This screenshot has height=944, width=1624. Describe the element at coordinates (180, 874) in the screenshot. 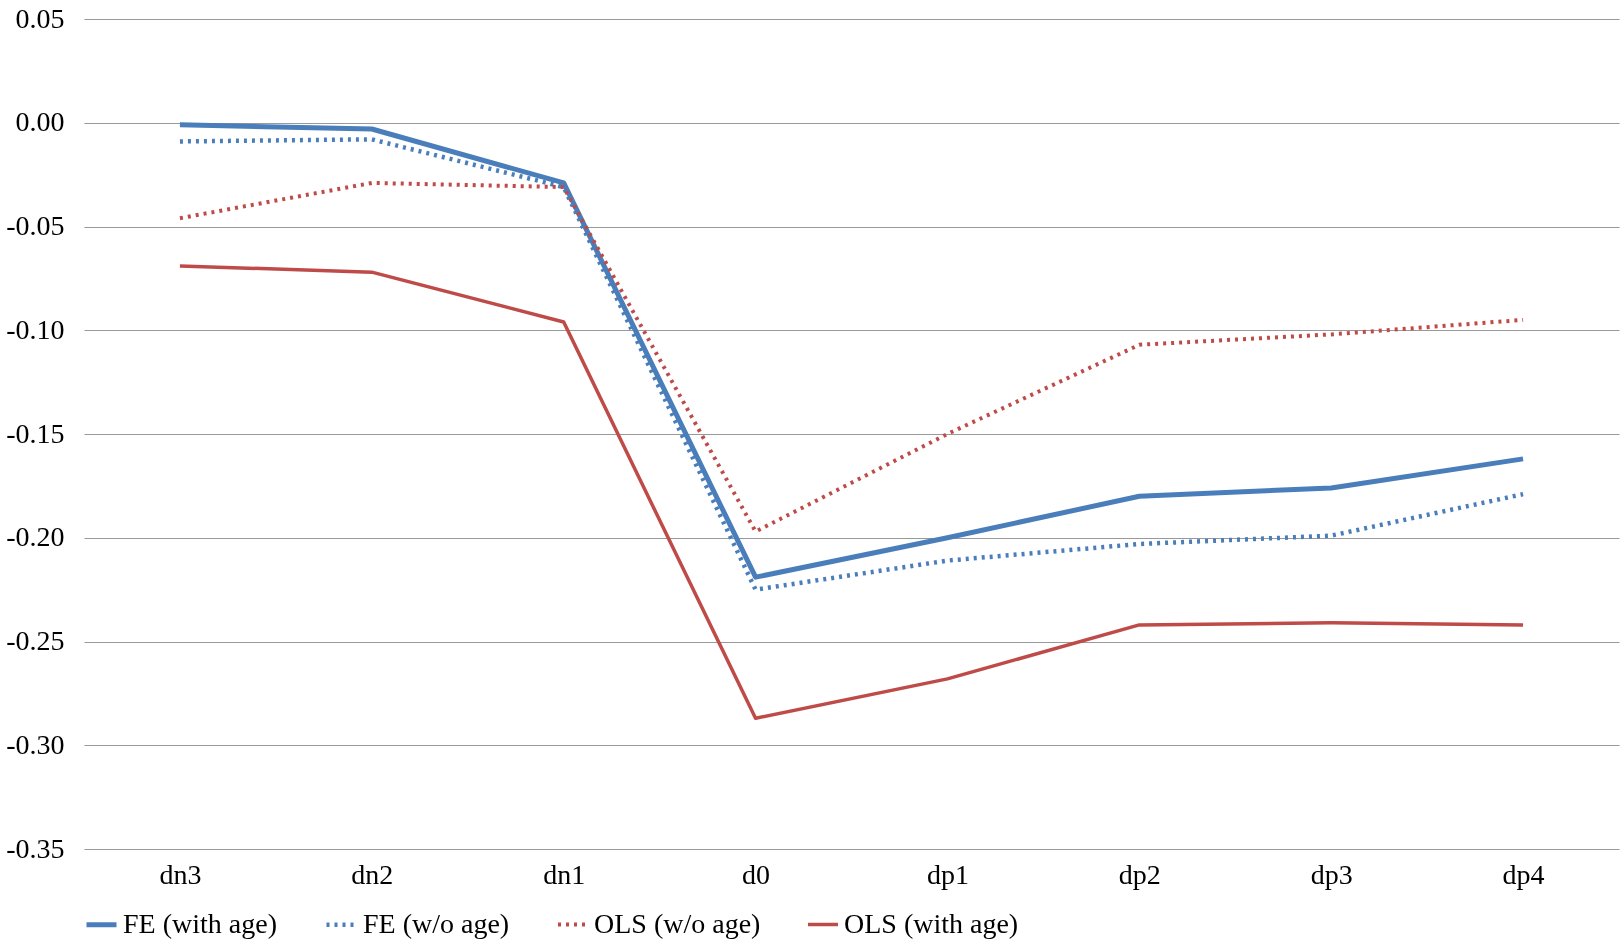

I see `x-tick-label: dn3` at that location.